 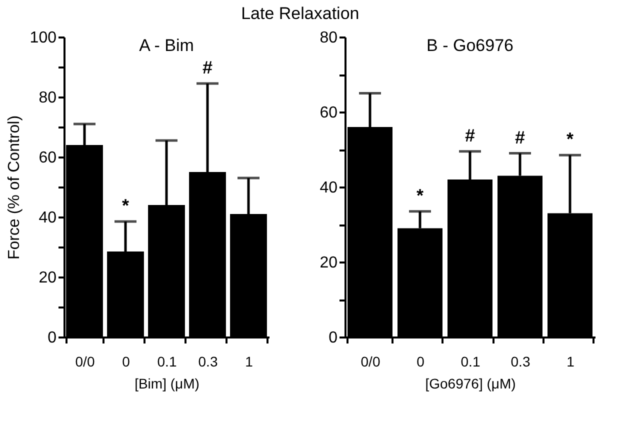 What do you see at coordinates (470, 45) in the screenshot?
I see `chart-title: B - Go6976` at bounding box center [470, 45].